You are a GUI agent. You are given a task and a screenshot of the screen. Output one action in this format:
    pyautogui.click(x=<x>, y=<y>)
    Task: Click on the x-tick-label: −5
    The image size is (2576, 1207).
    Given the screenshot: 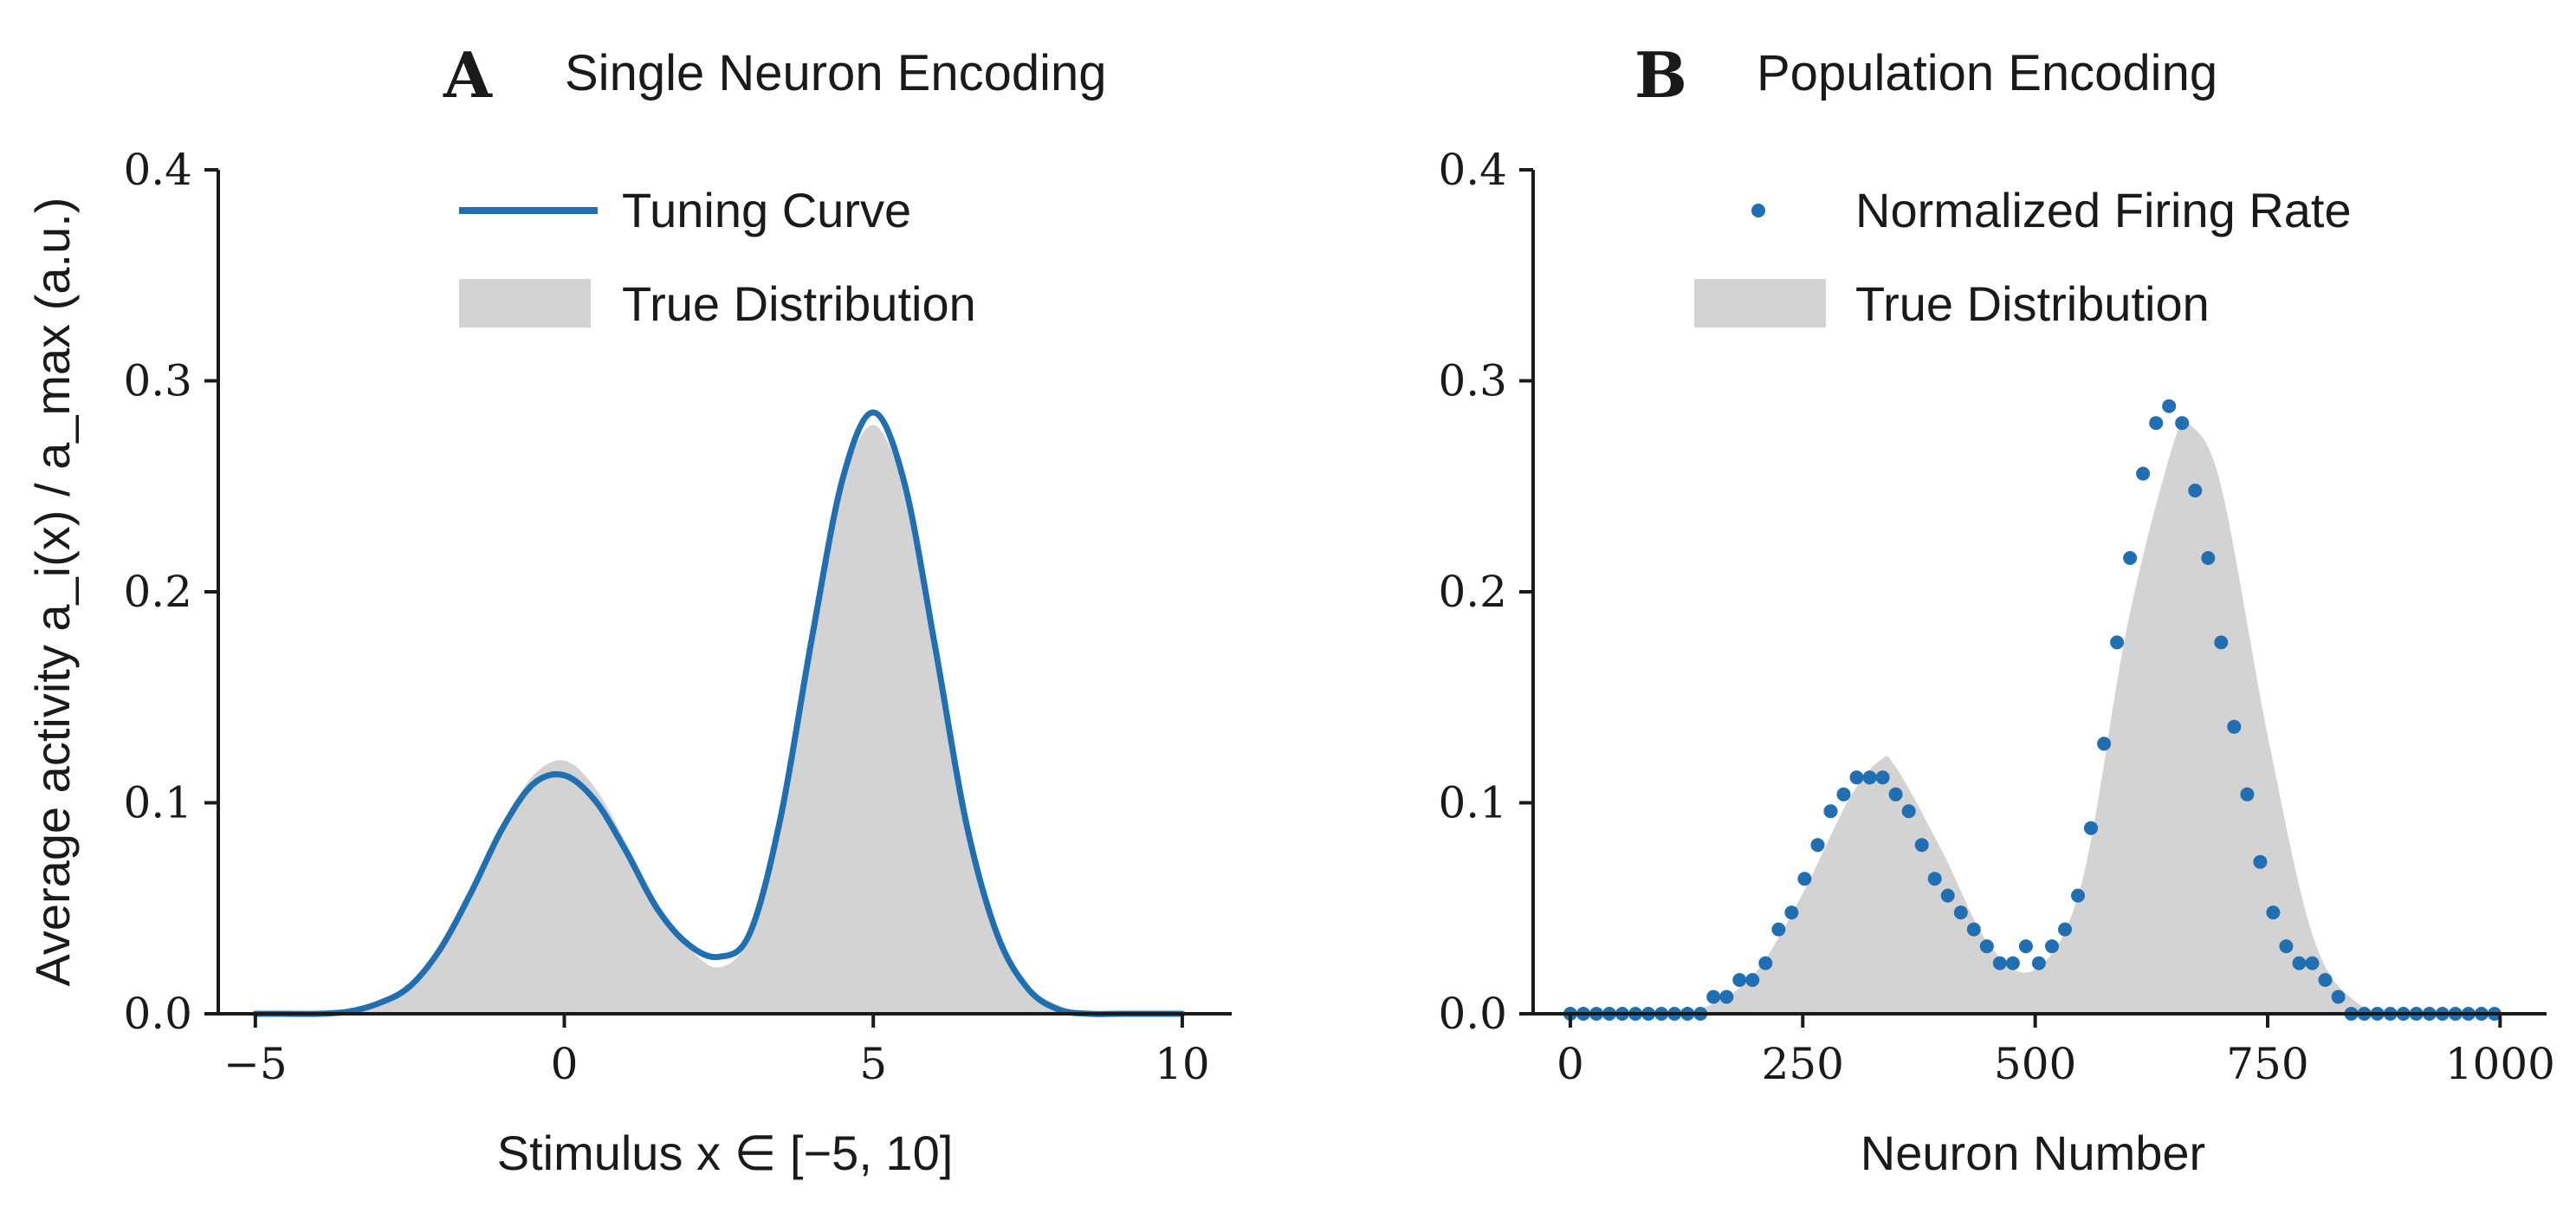 What is the action you would take?
    pyautogui.click(x=255, y=1064)
    